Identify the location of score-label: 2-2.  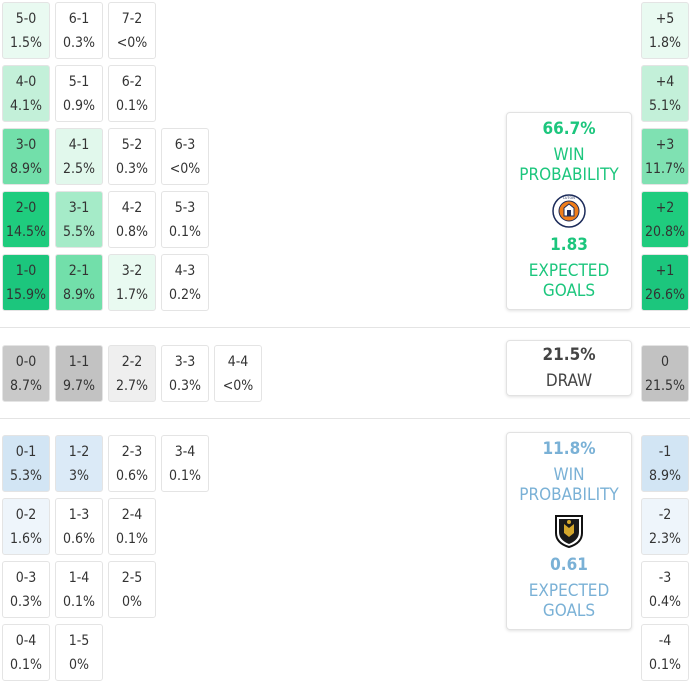
(132, 361).